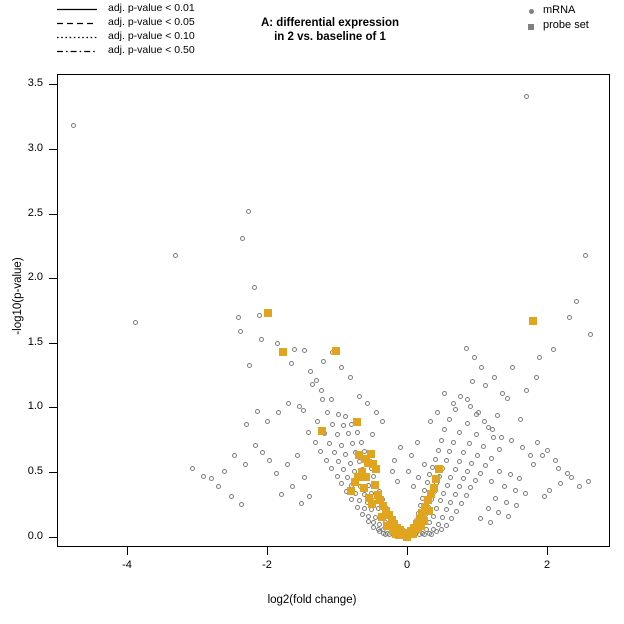 The width and height of the screenshot is (624, 624). Describe the element at coordinates (574, 25) in the screenshot. I see `marker-legend-item: probe set` at that location.